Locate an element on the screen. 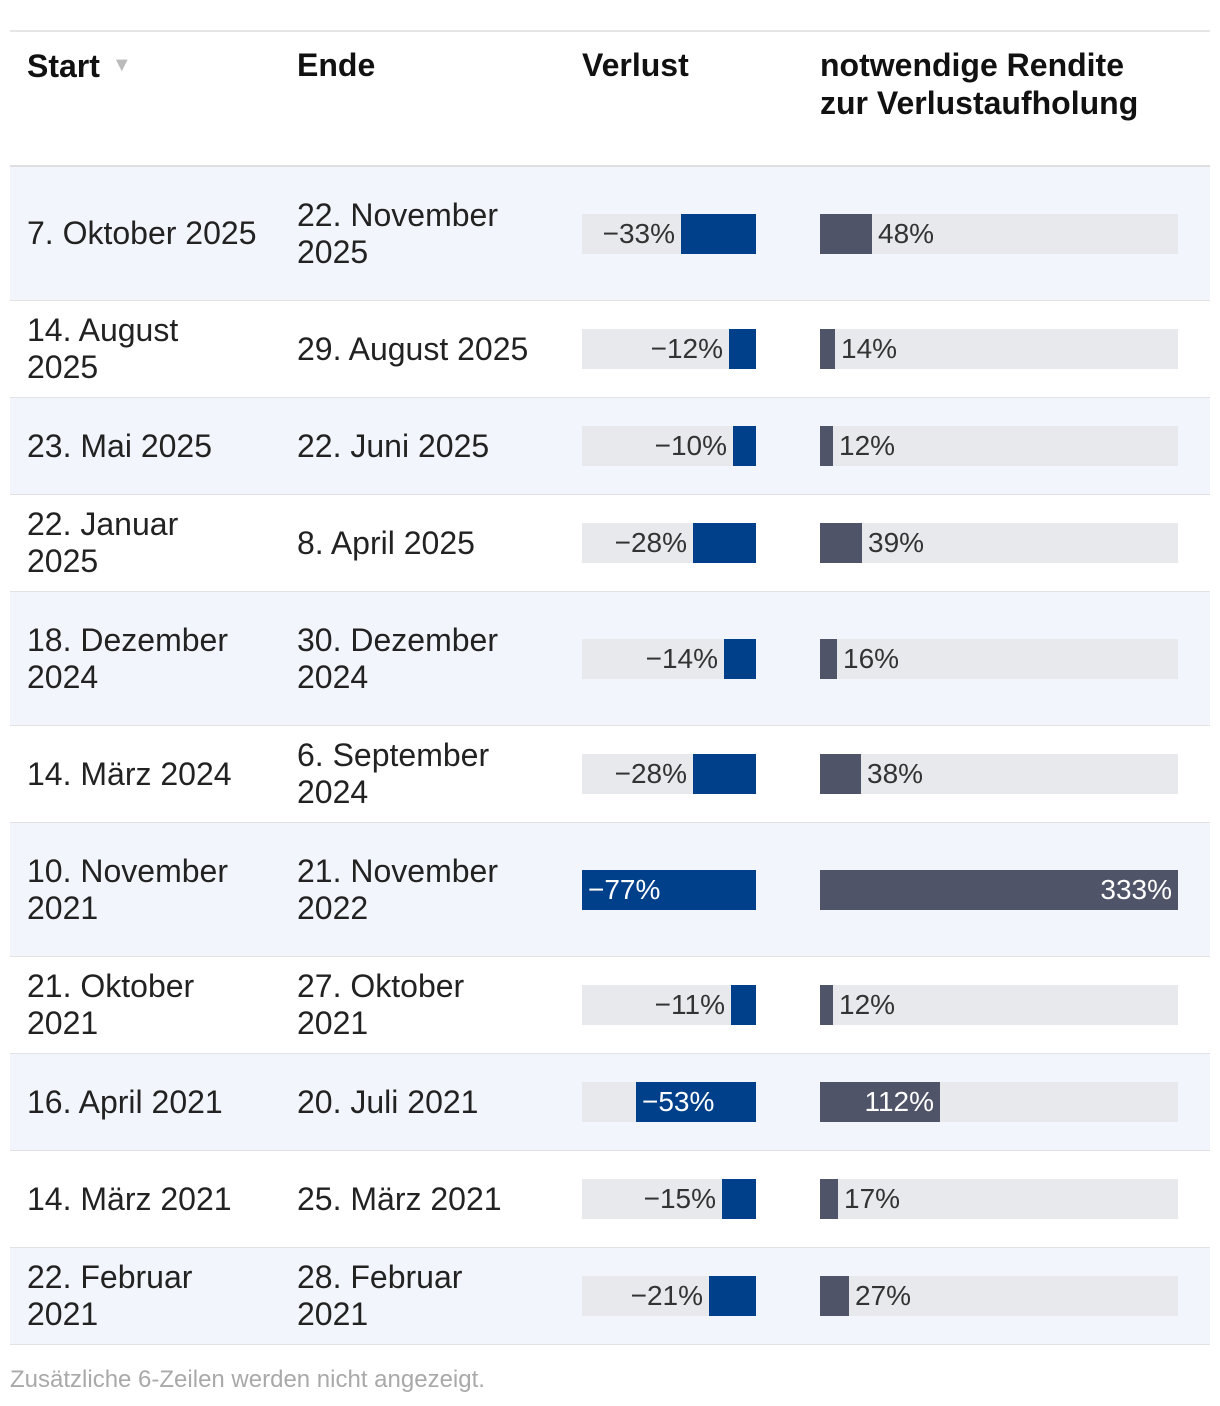 Image resolution: width=1220 pixels, height=1406 pixels. required-return-value-label: 112% is located at coordinates (899, 1101).